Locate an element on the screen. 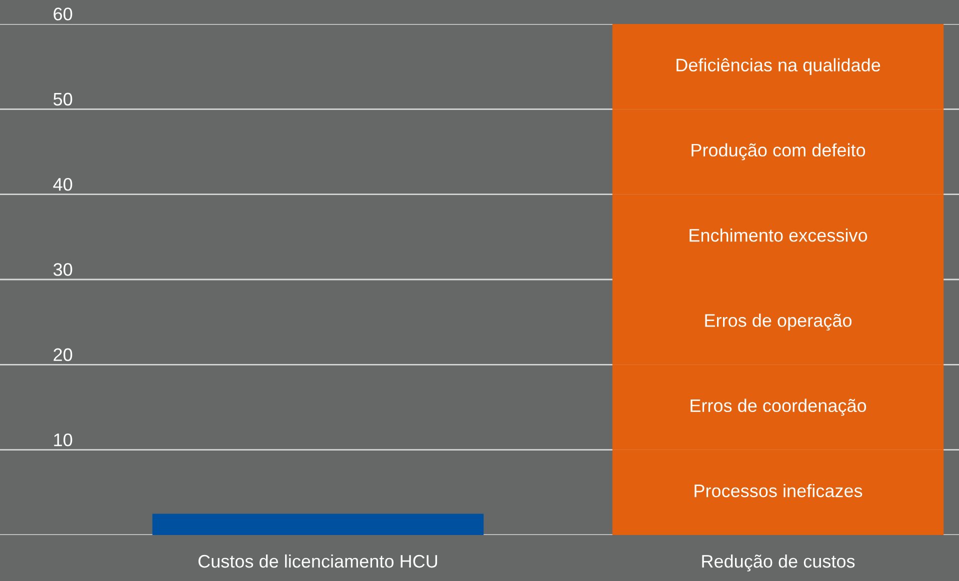 Image resolution: width=959 pixels, height=581 pixels. y-tick-label: 40 is located at coordinates (62, 184).